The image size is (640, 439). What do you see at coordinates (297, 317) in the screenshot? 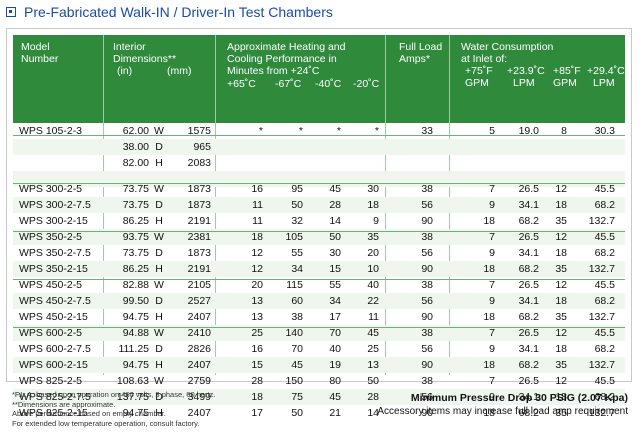
I see `cell-p2: 38` at bounding box center [297, 317].